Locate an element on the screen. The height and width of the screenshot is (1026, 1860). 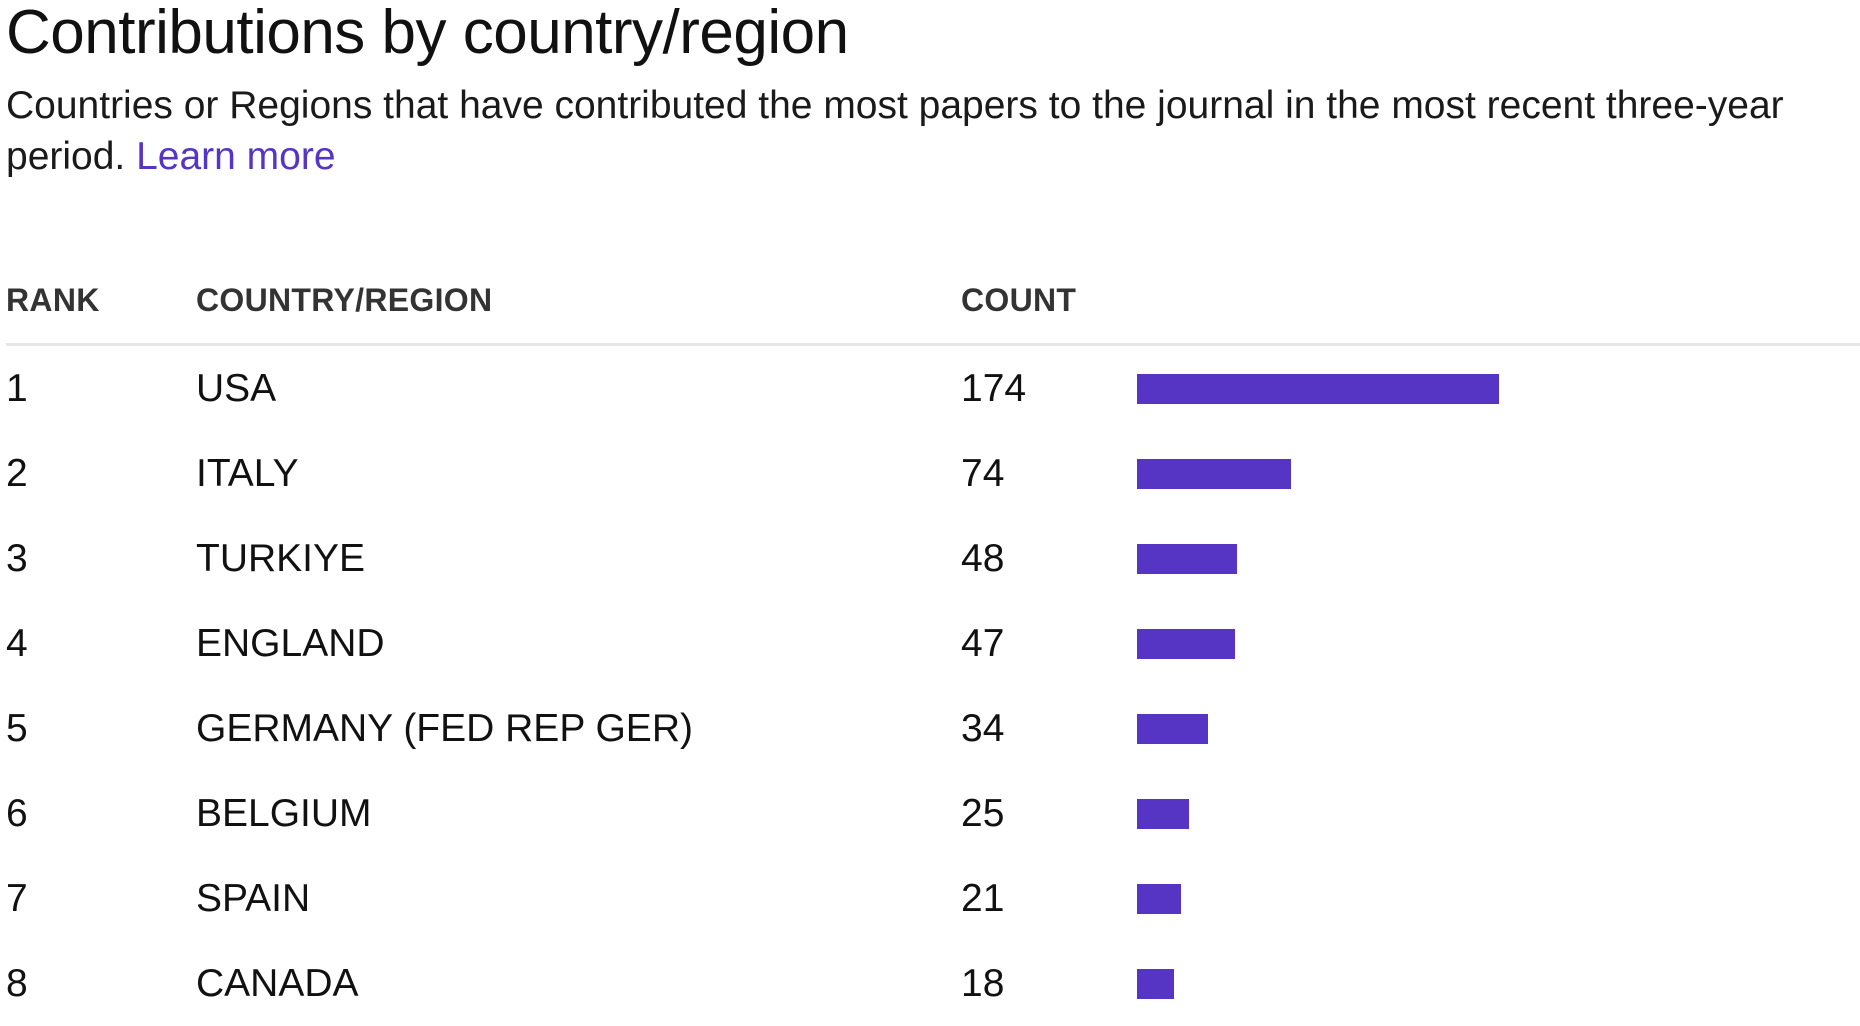
count-cell: 48 is located at coordinates (1049, 558).